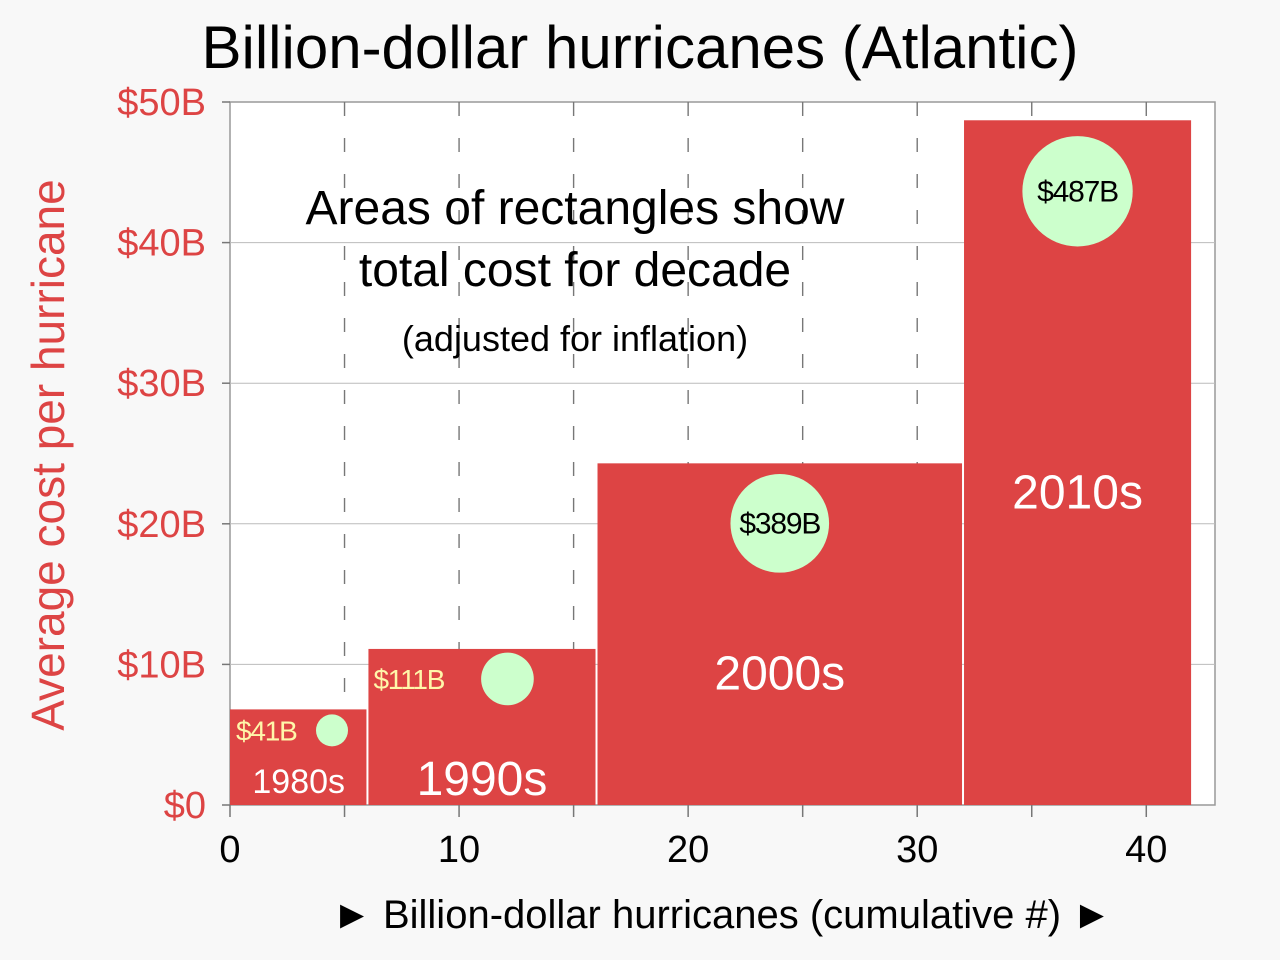 The image size is (1280, 960). I want to click on y-tick-label: $30B, so click(161, 384).